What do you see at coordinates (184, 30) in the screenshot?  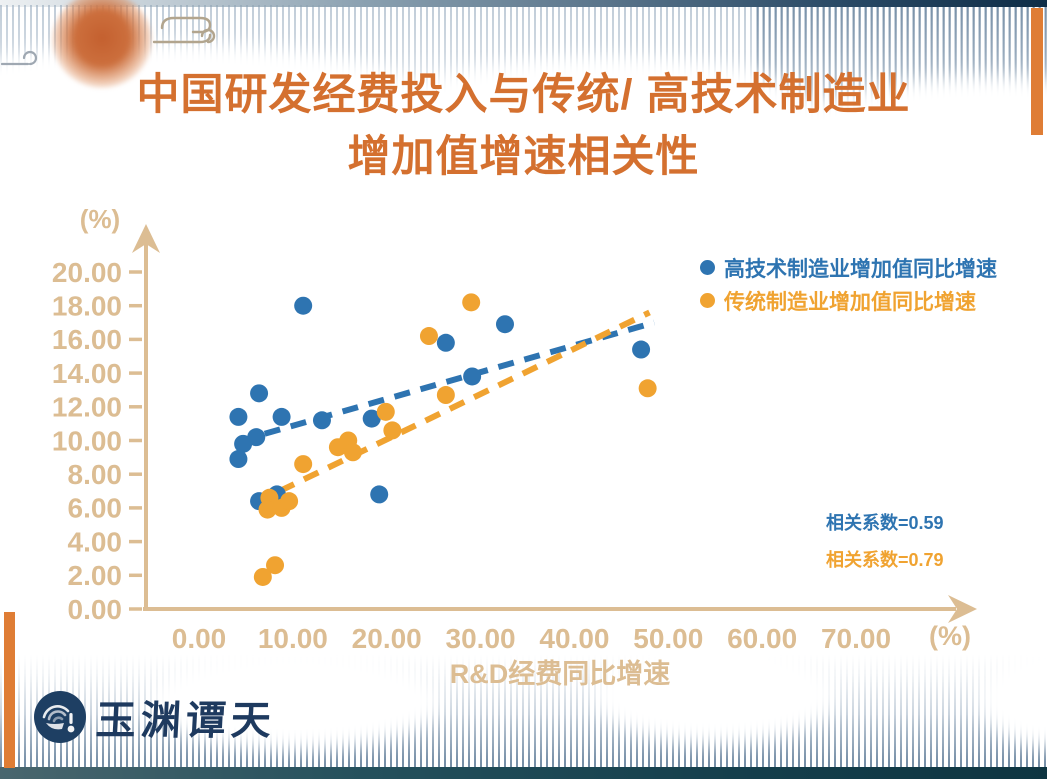 I see `cloud-icon` at bounding box center [184, 30].